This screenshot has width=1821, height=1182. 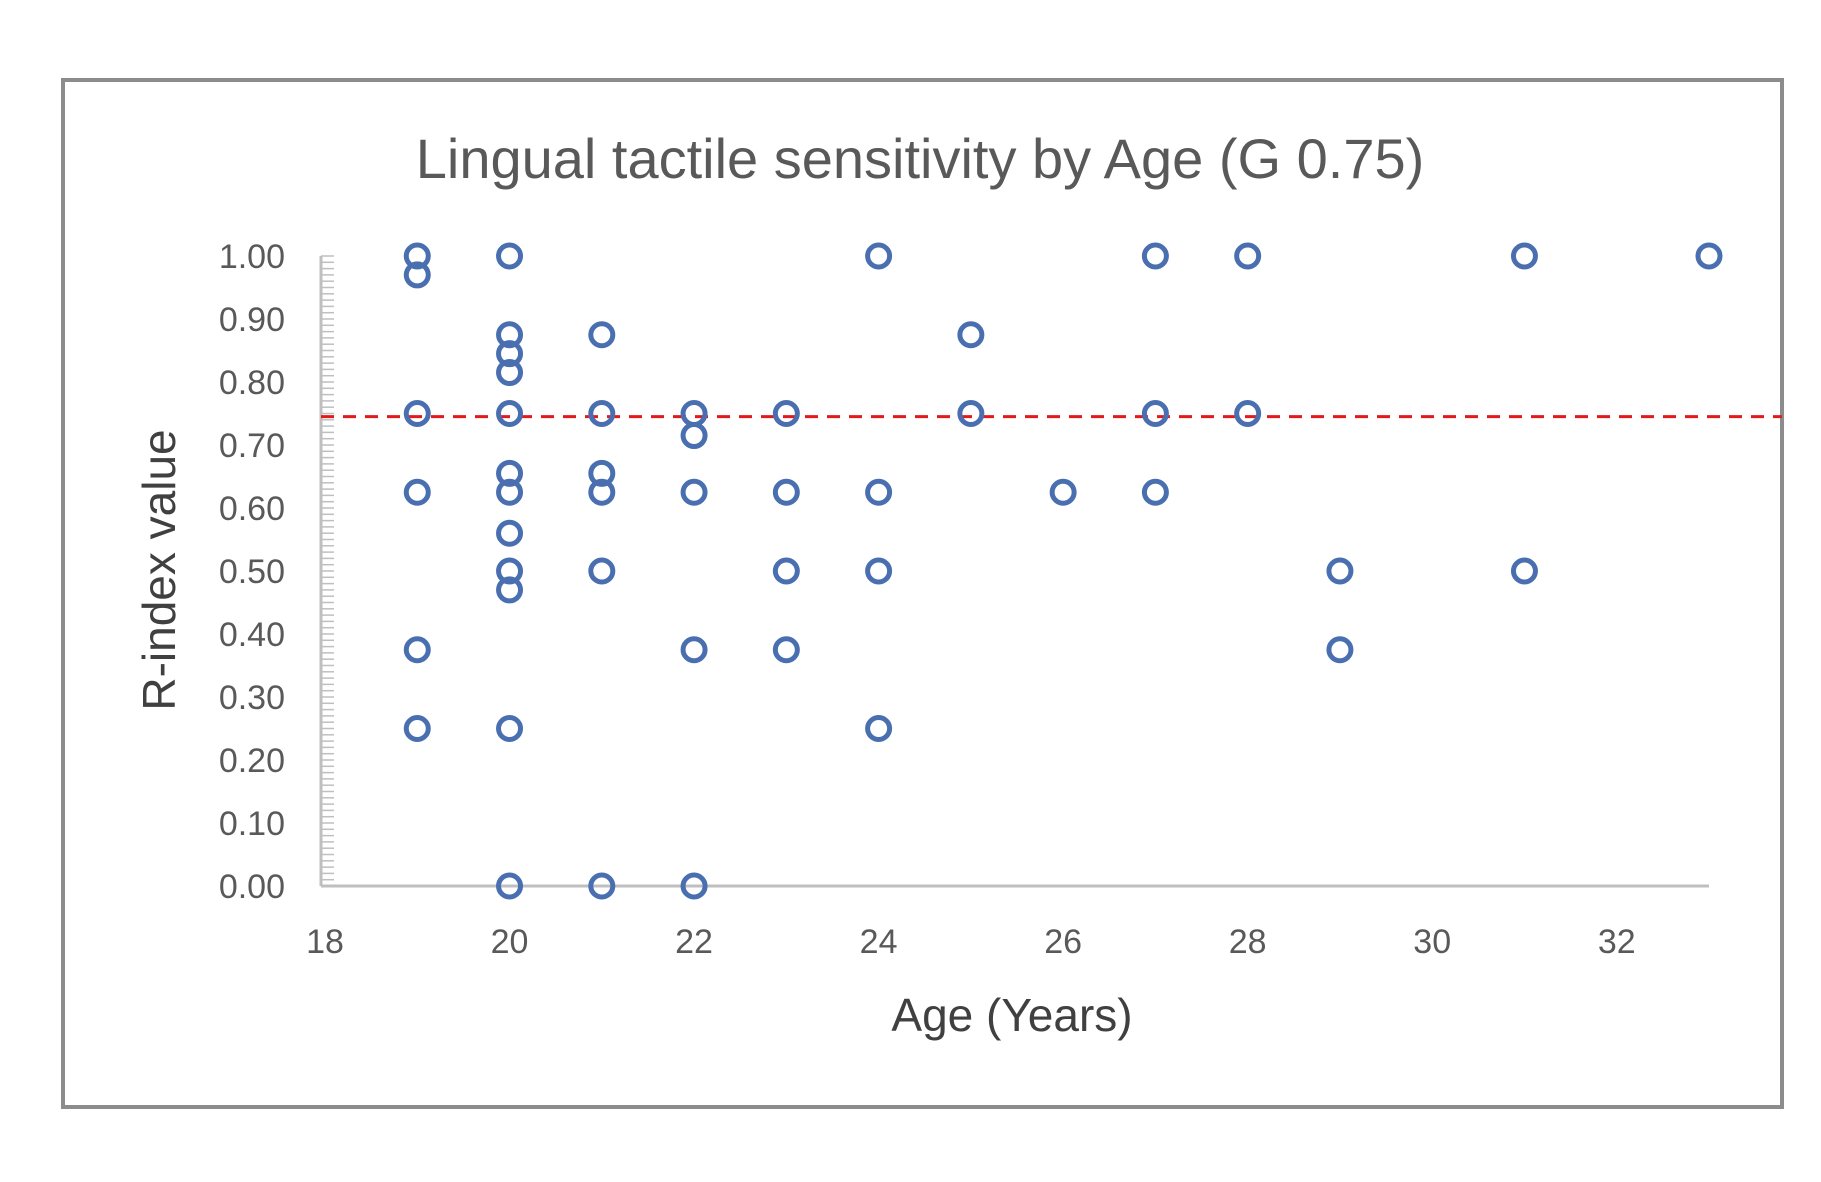 What do you see at coordinates (252, 635) in the screenshot?
I see `y-tick-label: 0.40` at bounding box center [252, 635].